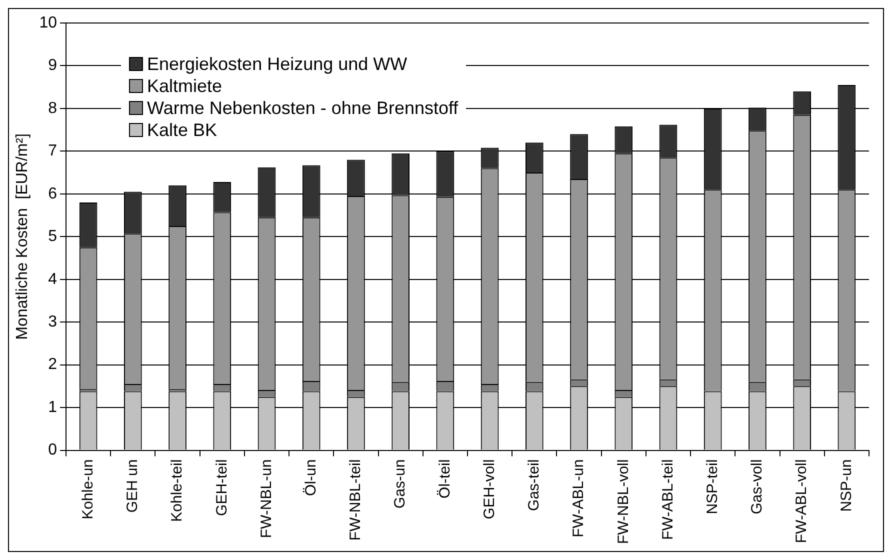  What do you see at coordinates (221, 487) in the screenshot?
I see `x-tick-label: GEH-teil` at bounding box center [221, 487].